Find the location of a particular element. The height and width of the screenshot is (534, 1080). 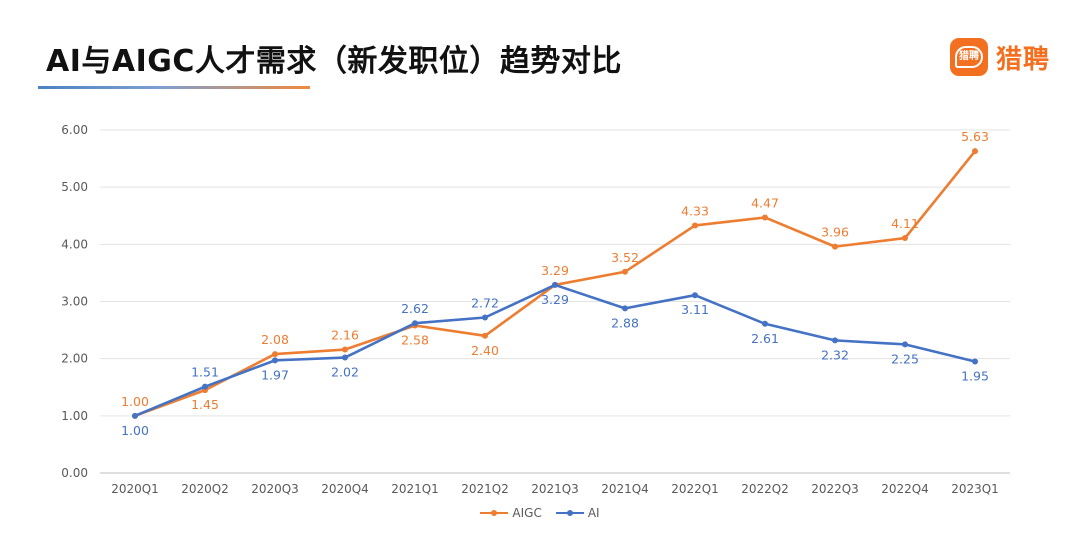

data-label-ai: 2.88 is located at coordinates (625, 322).